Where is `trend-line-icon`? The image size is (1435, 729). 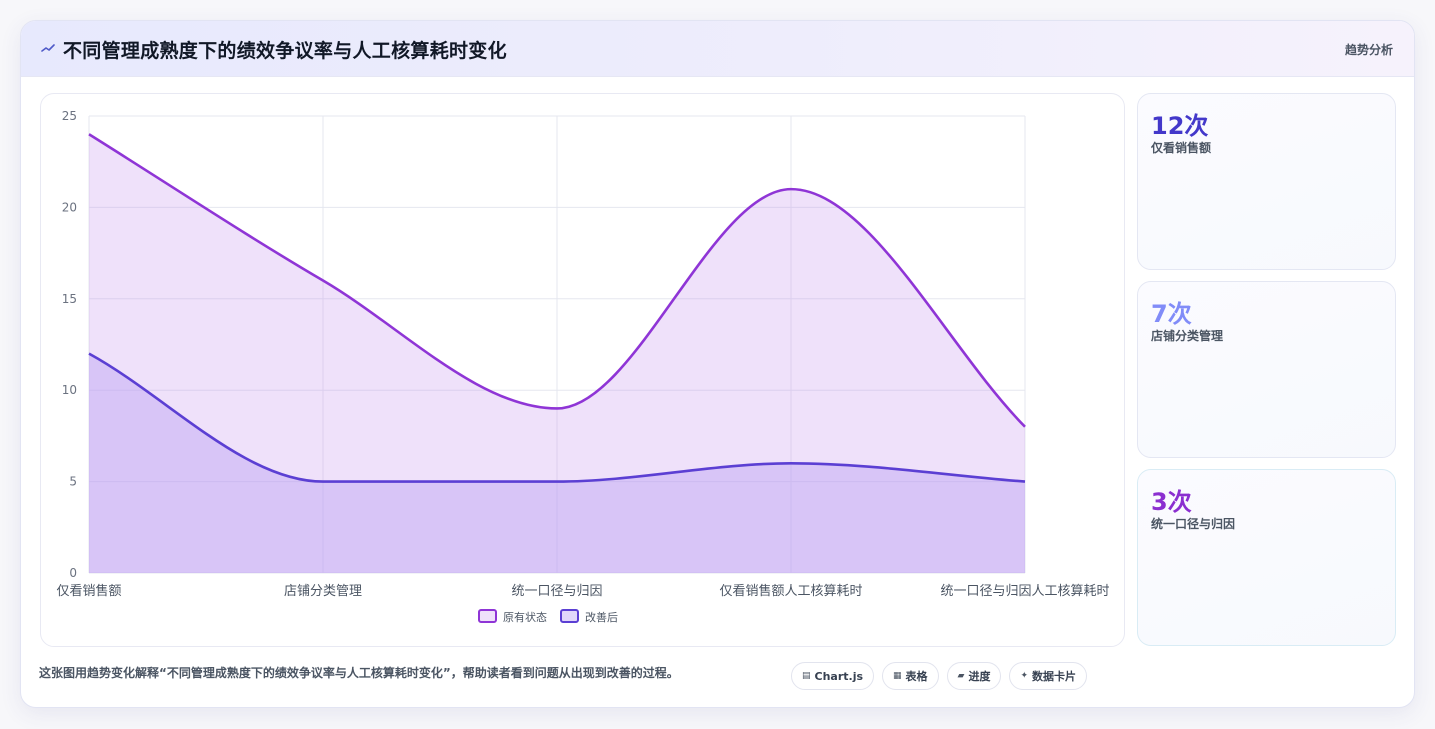 trend-line-icon is located at coordinates (48, 48).